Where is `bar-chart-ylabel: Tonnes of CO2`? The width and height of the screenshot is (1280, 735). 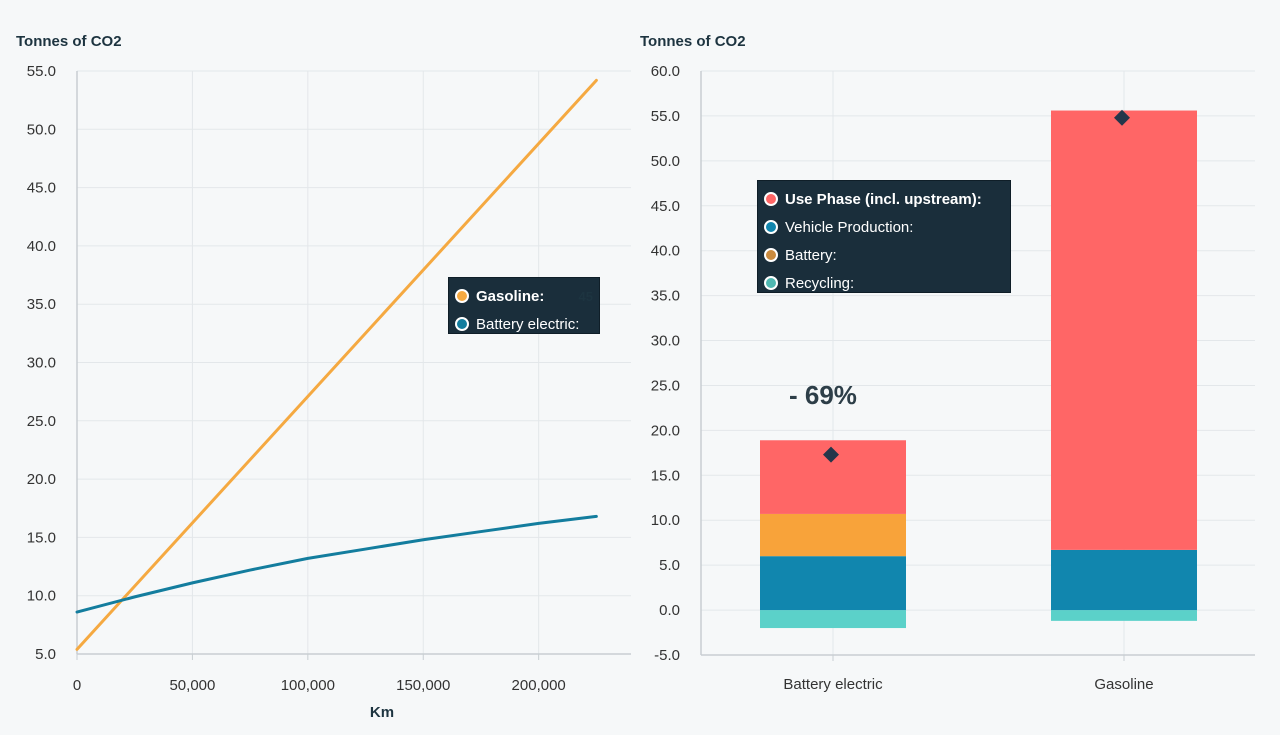
bar-chart-ylabel: Tonnes of CO2 is located at coordinates (693, 41).